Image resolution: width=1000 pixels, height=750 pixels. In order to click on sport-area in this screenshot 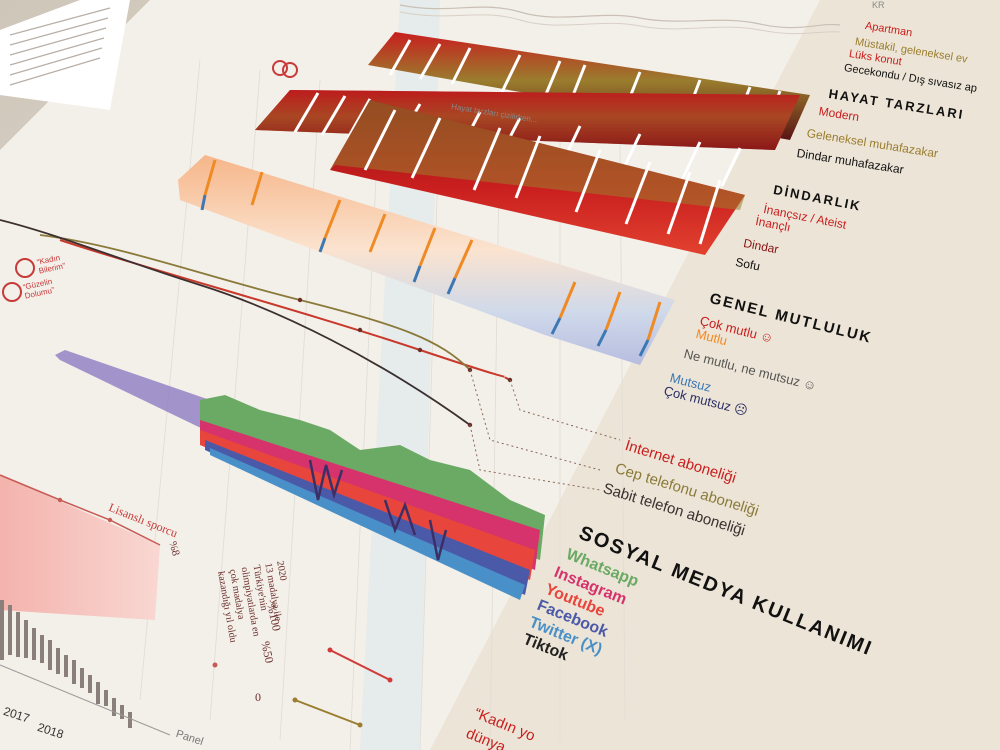, I will do `click(80, 547)`.